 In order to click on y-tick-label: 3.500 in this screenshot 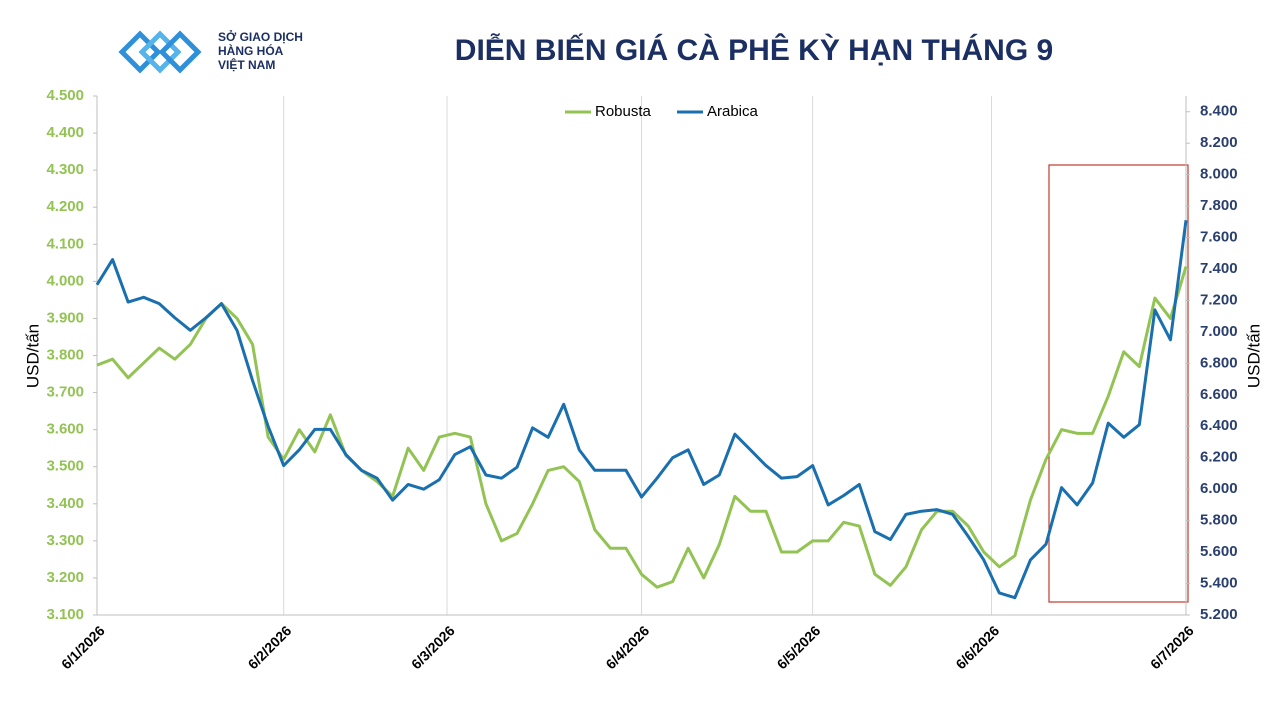, I will do `click(65, 466)`.